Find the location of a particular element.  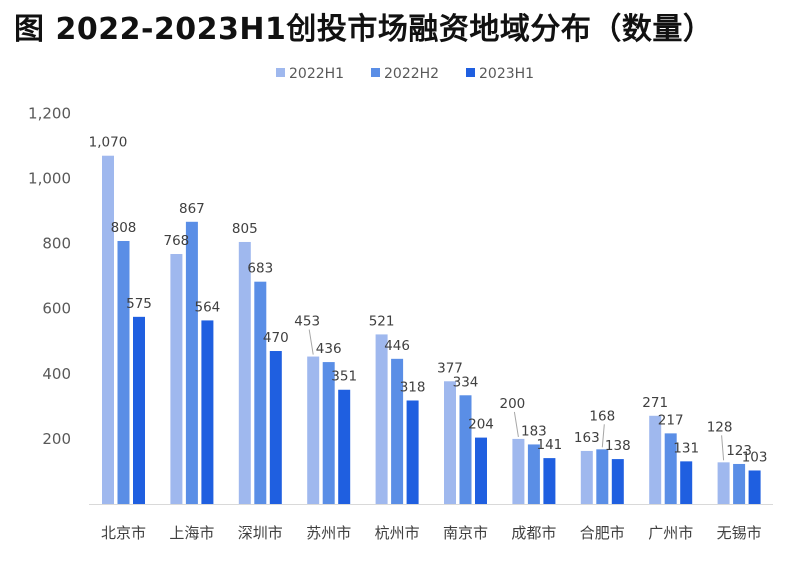

legend-label: 2023H1 is located at coordinates (506, 74).